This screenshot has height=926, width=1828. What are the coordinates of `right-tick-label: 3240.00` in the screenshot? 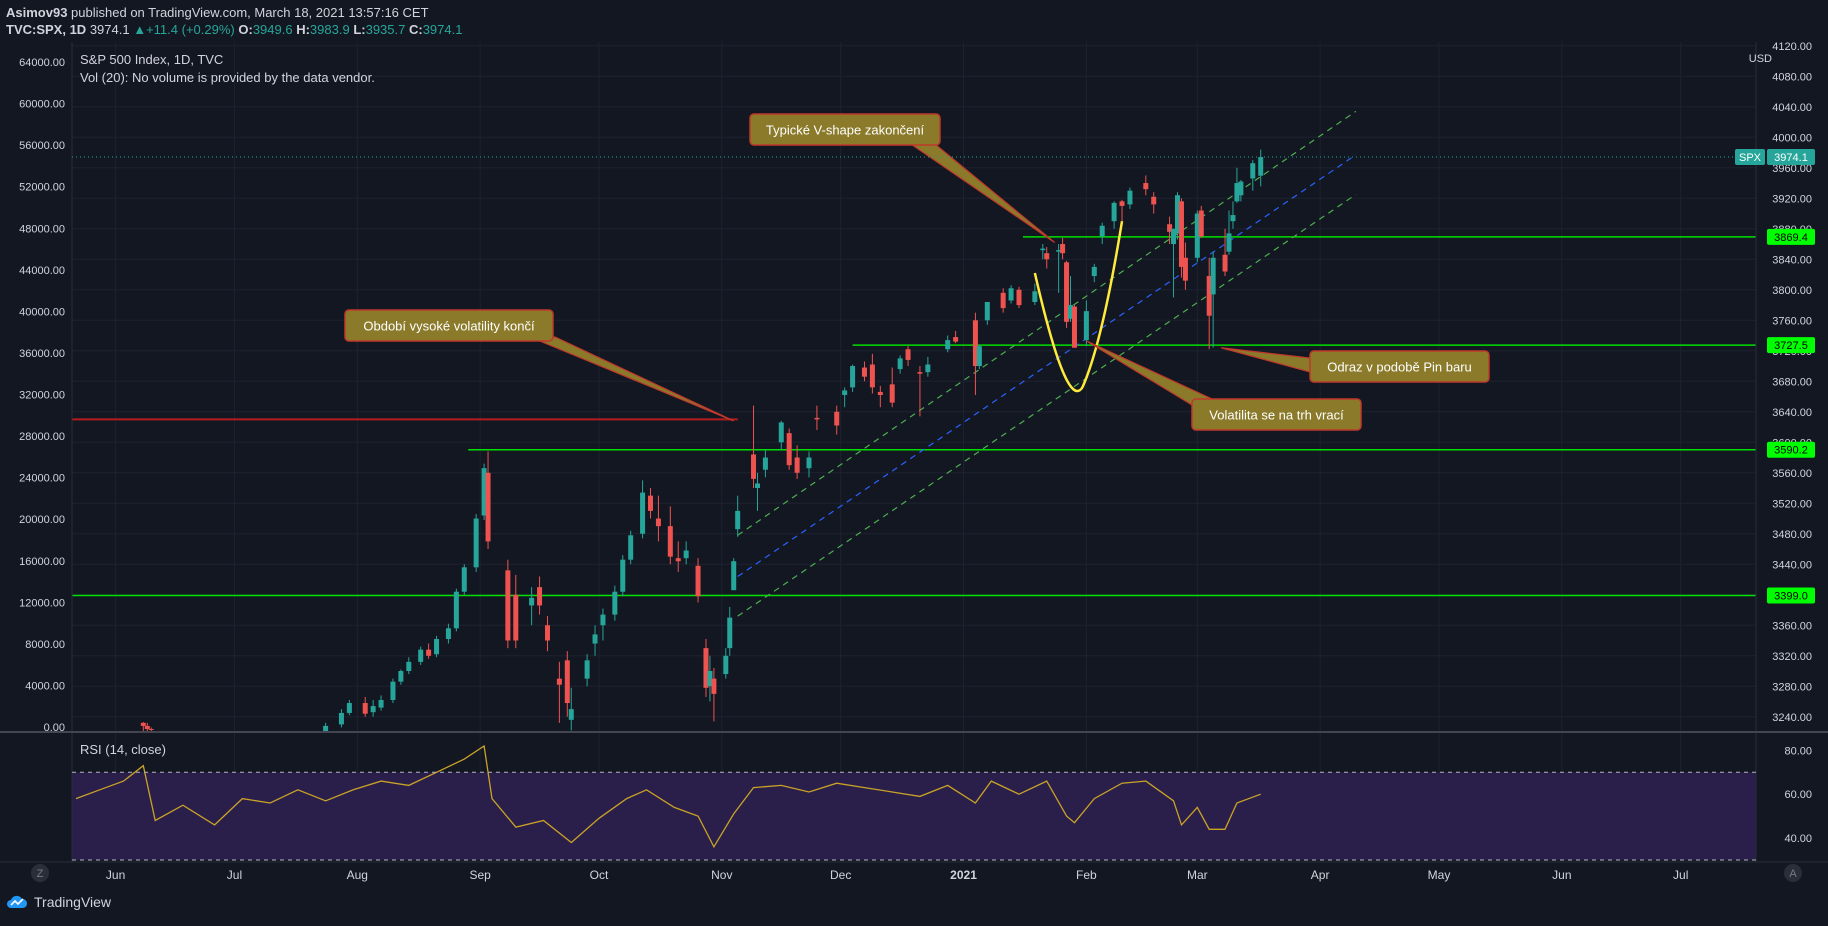 It's located at (1792, 718).